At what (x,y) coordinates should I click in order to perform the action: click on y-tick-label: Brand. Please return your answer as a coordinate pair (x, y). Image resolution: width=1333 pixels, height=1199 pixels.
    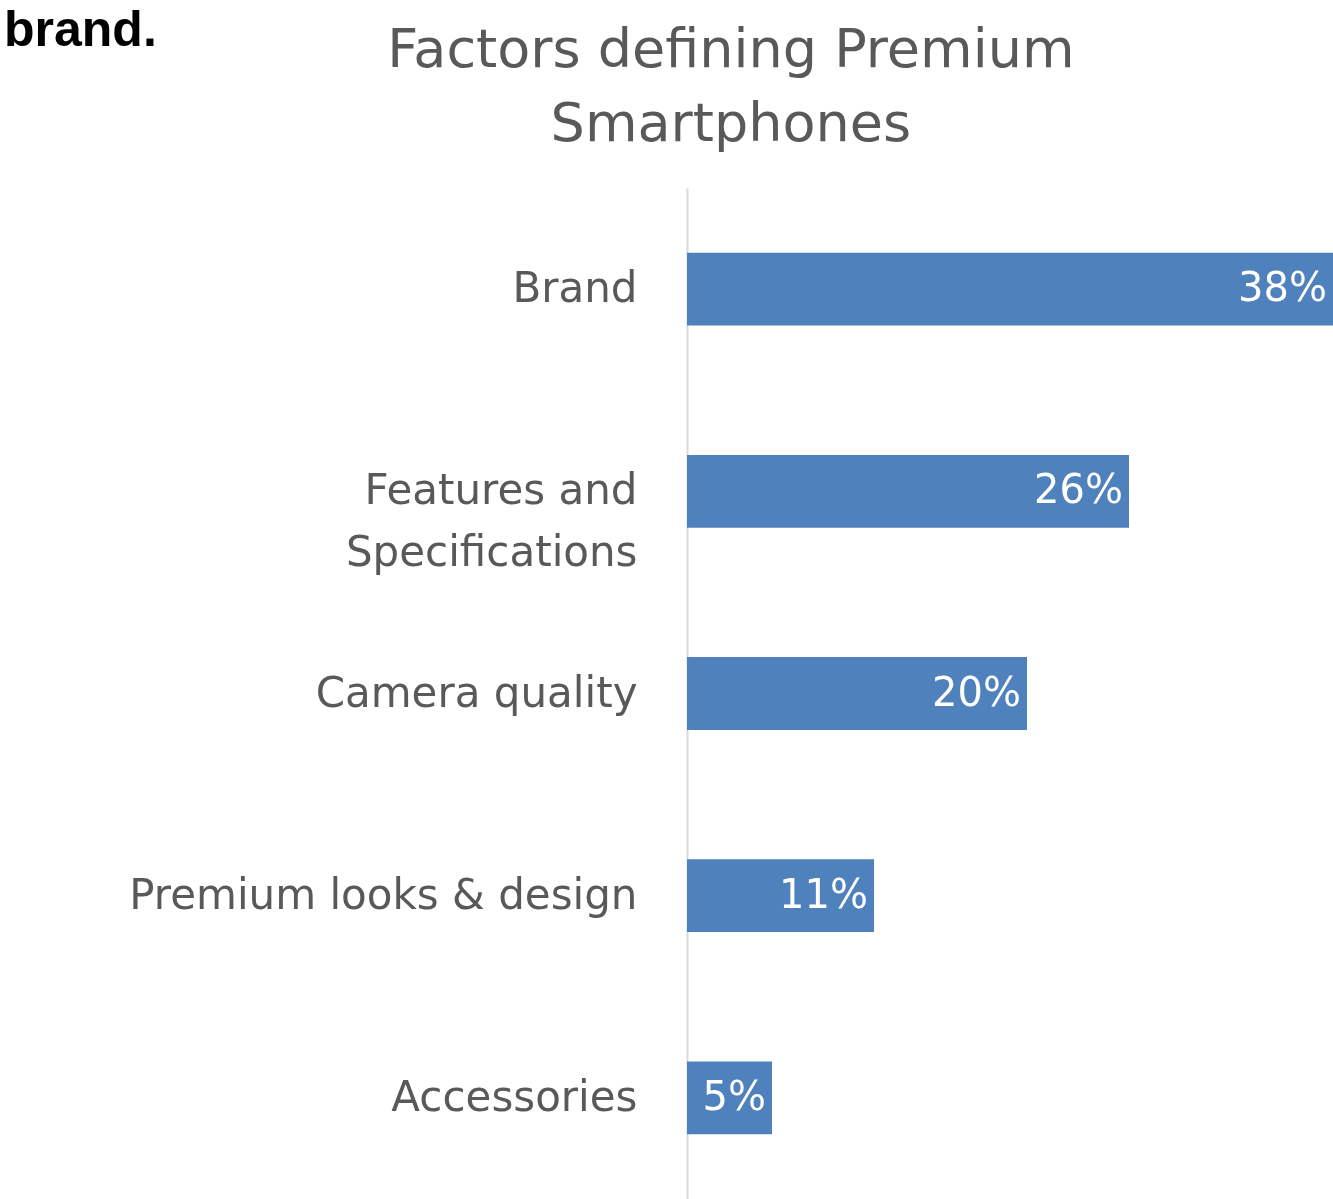
    Looking at the image, I should click on (575, 288).